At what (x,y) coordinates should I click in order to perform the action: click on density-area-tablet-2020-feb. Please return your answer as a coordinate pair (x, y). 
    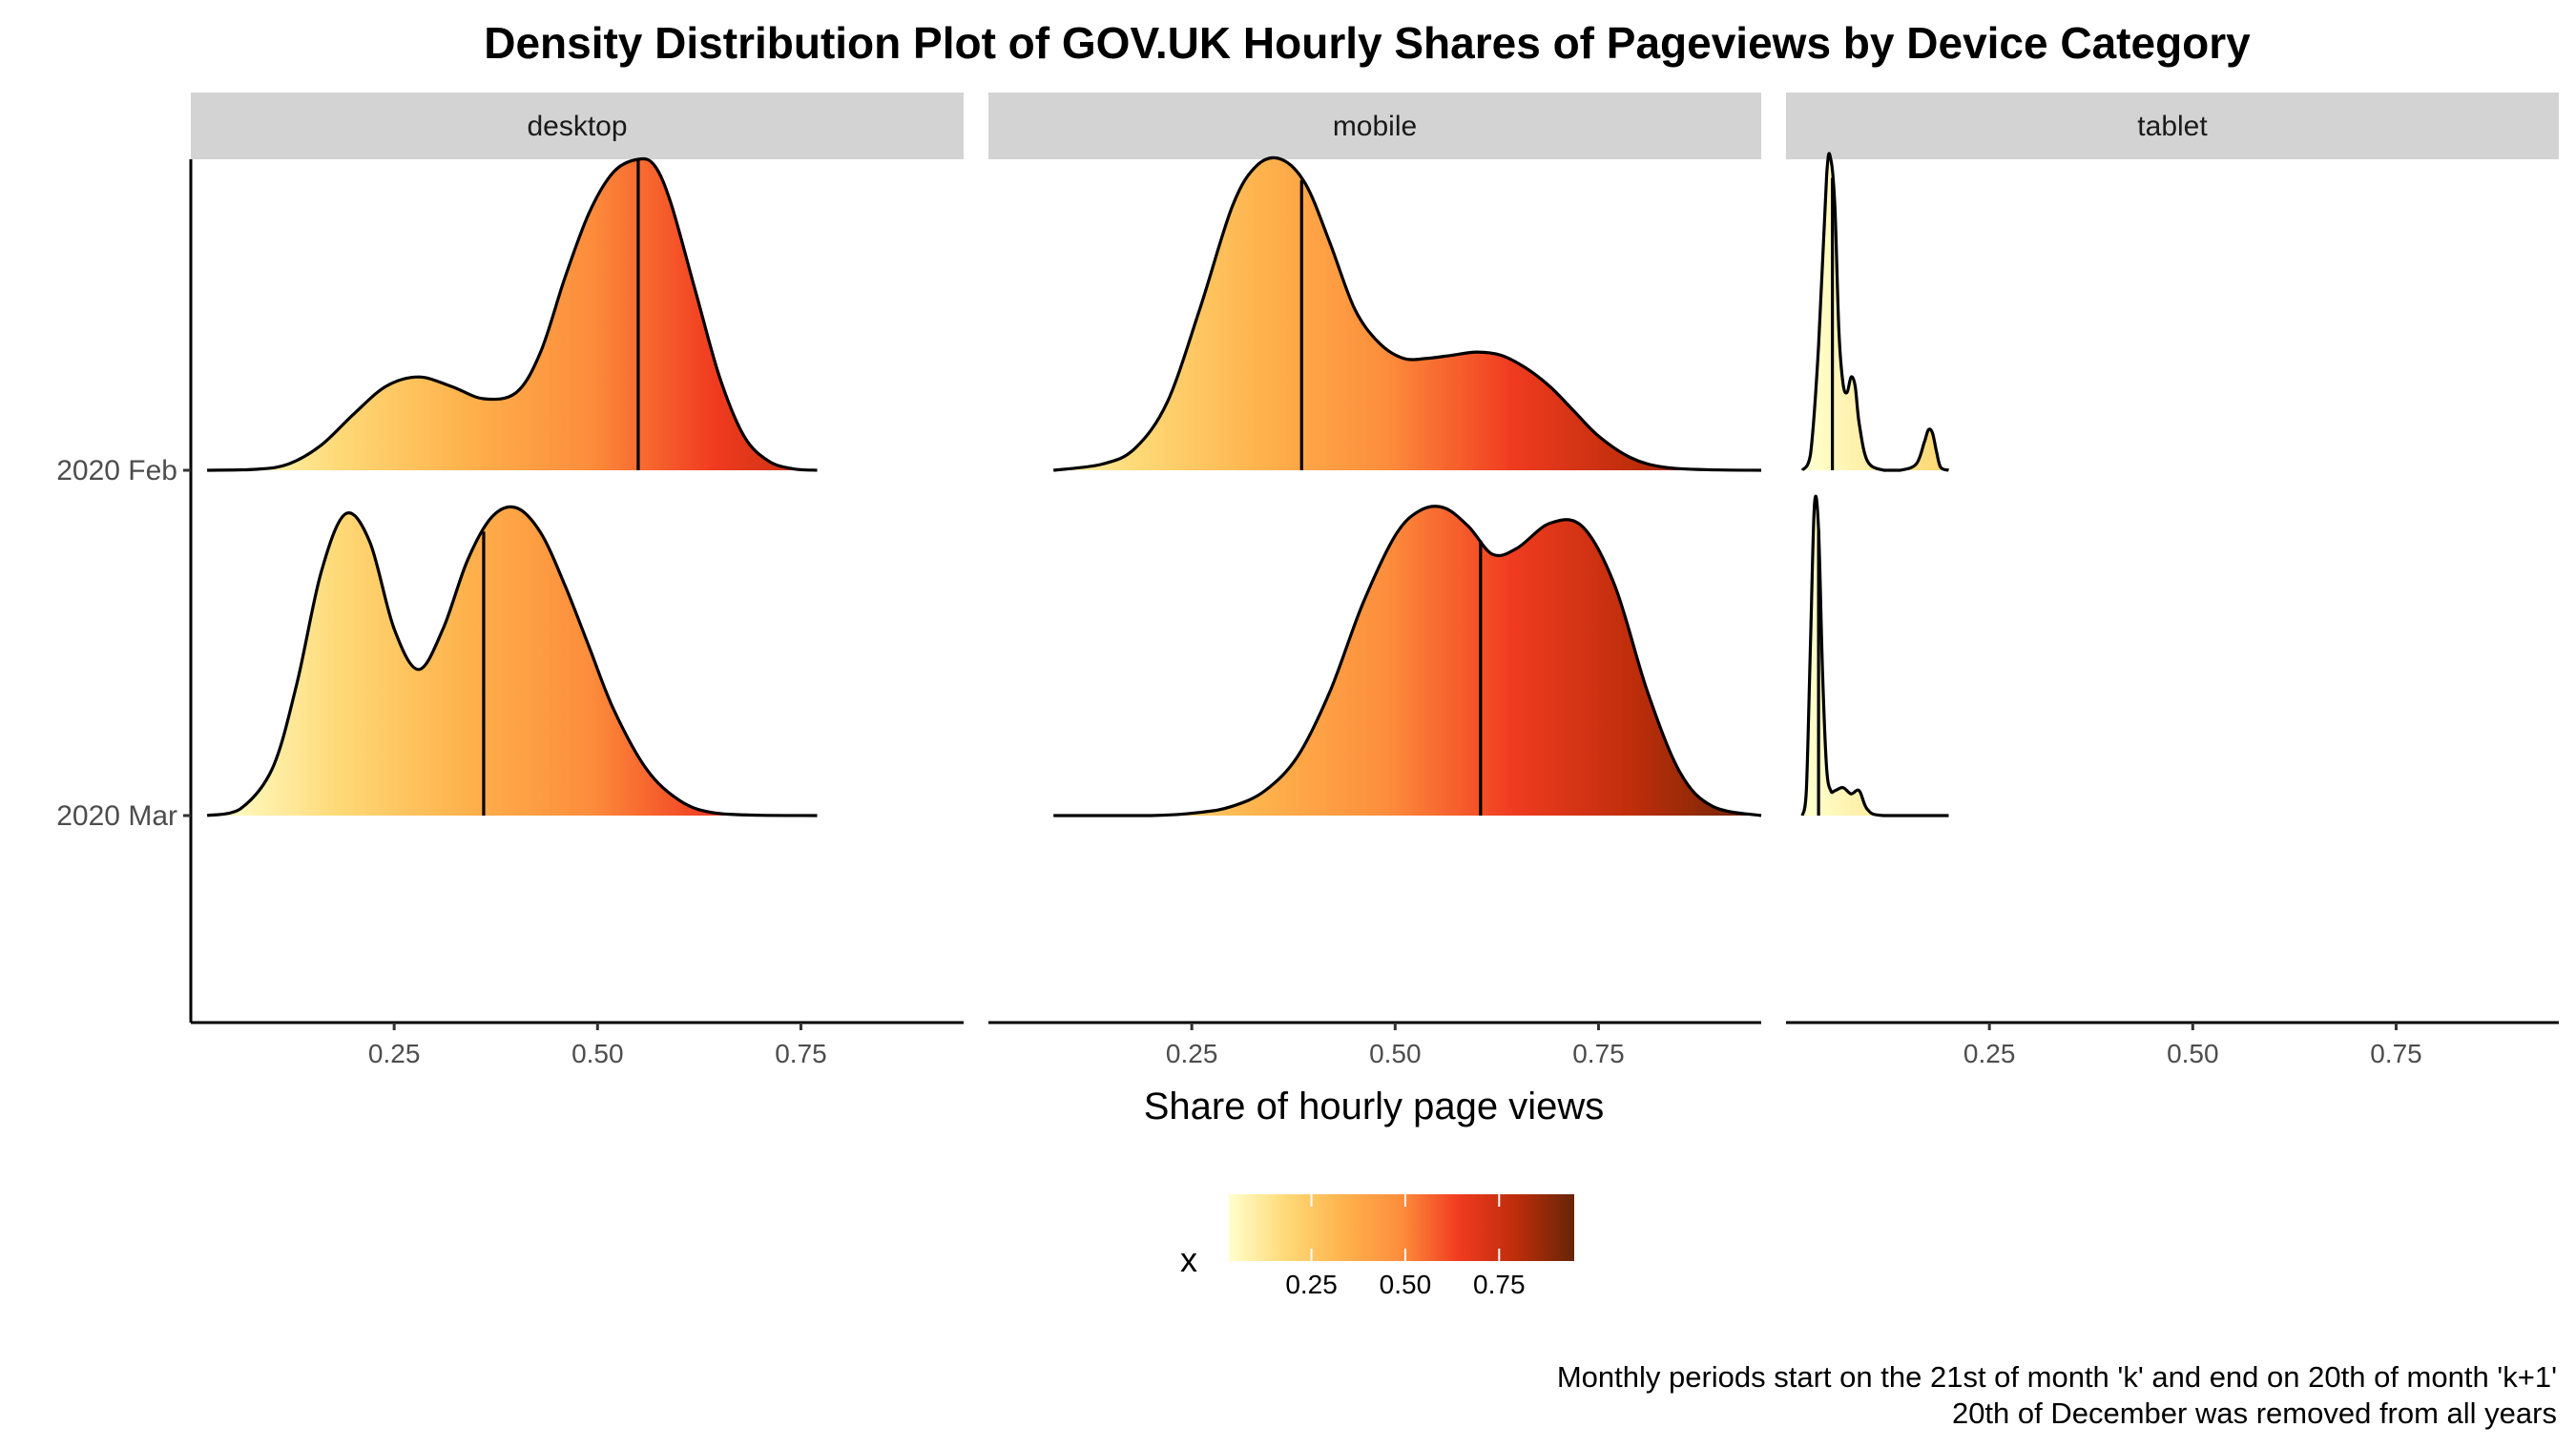
    Looking at the image, I should click on (1875, 312).